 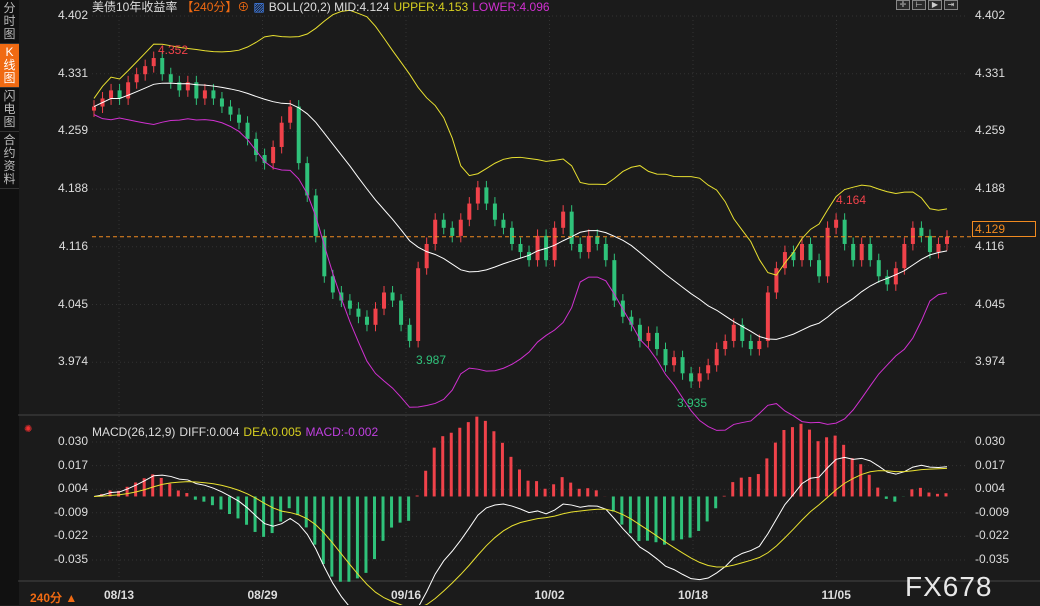 I want to click on macd-tick: 0.030, so click(x=990, y=441).